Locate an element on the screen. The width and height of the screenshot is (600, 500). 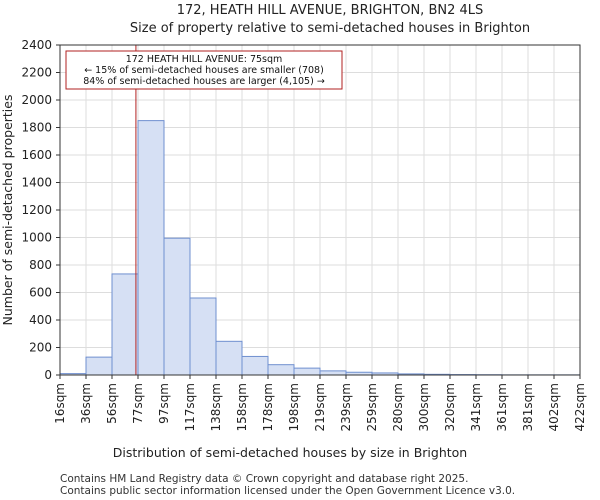
bar-198sqm is located at coordinates (307, 371).